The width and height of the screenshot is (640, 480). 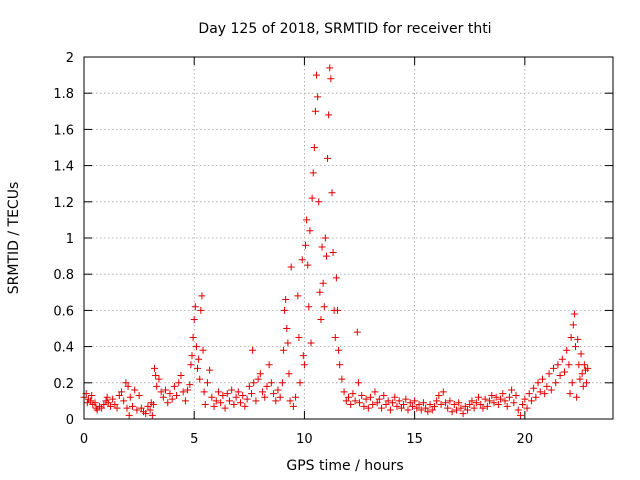 I want to click on y-tick-label: 2, so click(x=70, y=58).